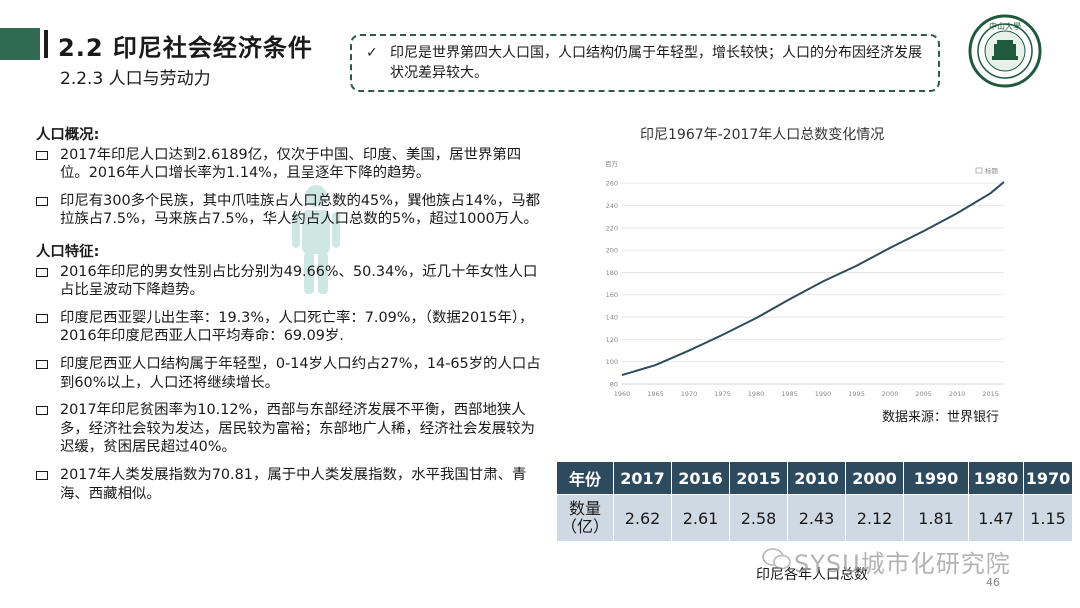 Image resolution: width=1080 pixels, height=608 pixels. I want to click on table-cell: 1.81, so click(936, 518).